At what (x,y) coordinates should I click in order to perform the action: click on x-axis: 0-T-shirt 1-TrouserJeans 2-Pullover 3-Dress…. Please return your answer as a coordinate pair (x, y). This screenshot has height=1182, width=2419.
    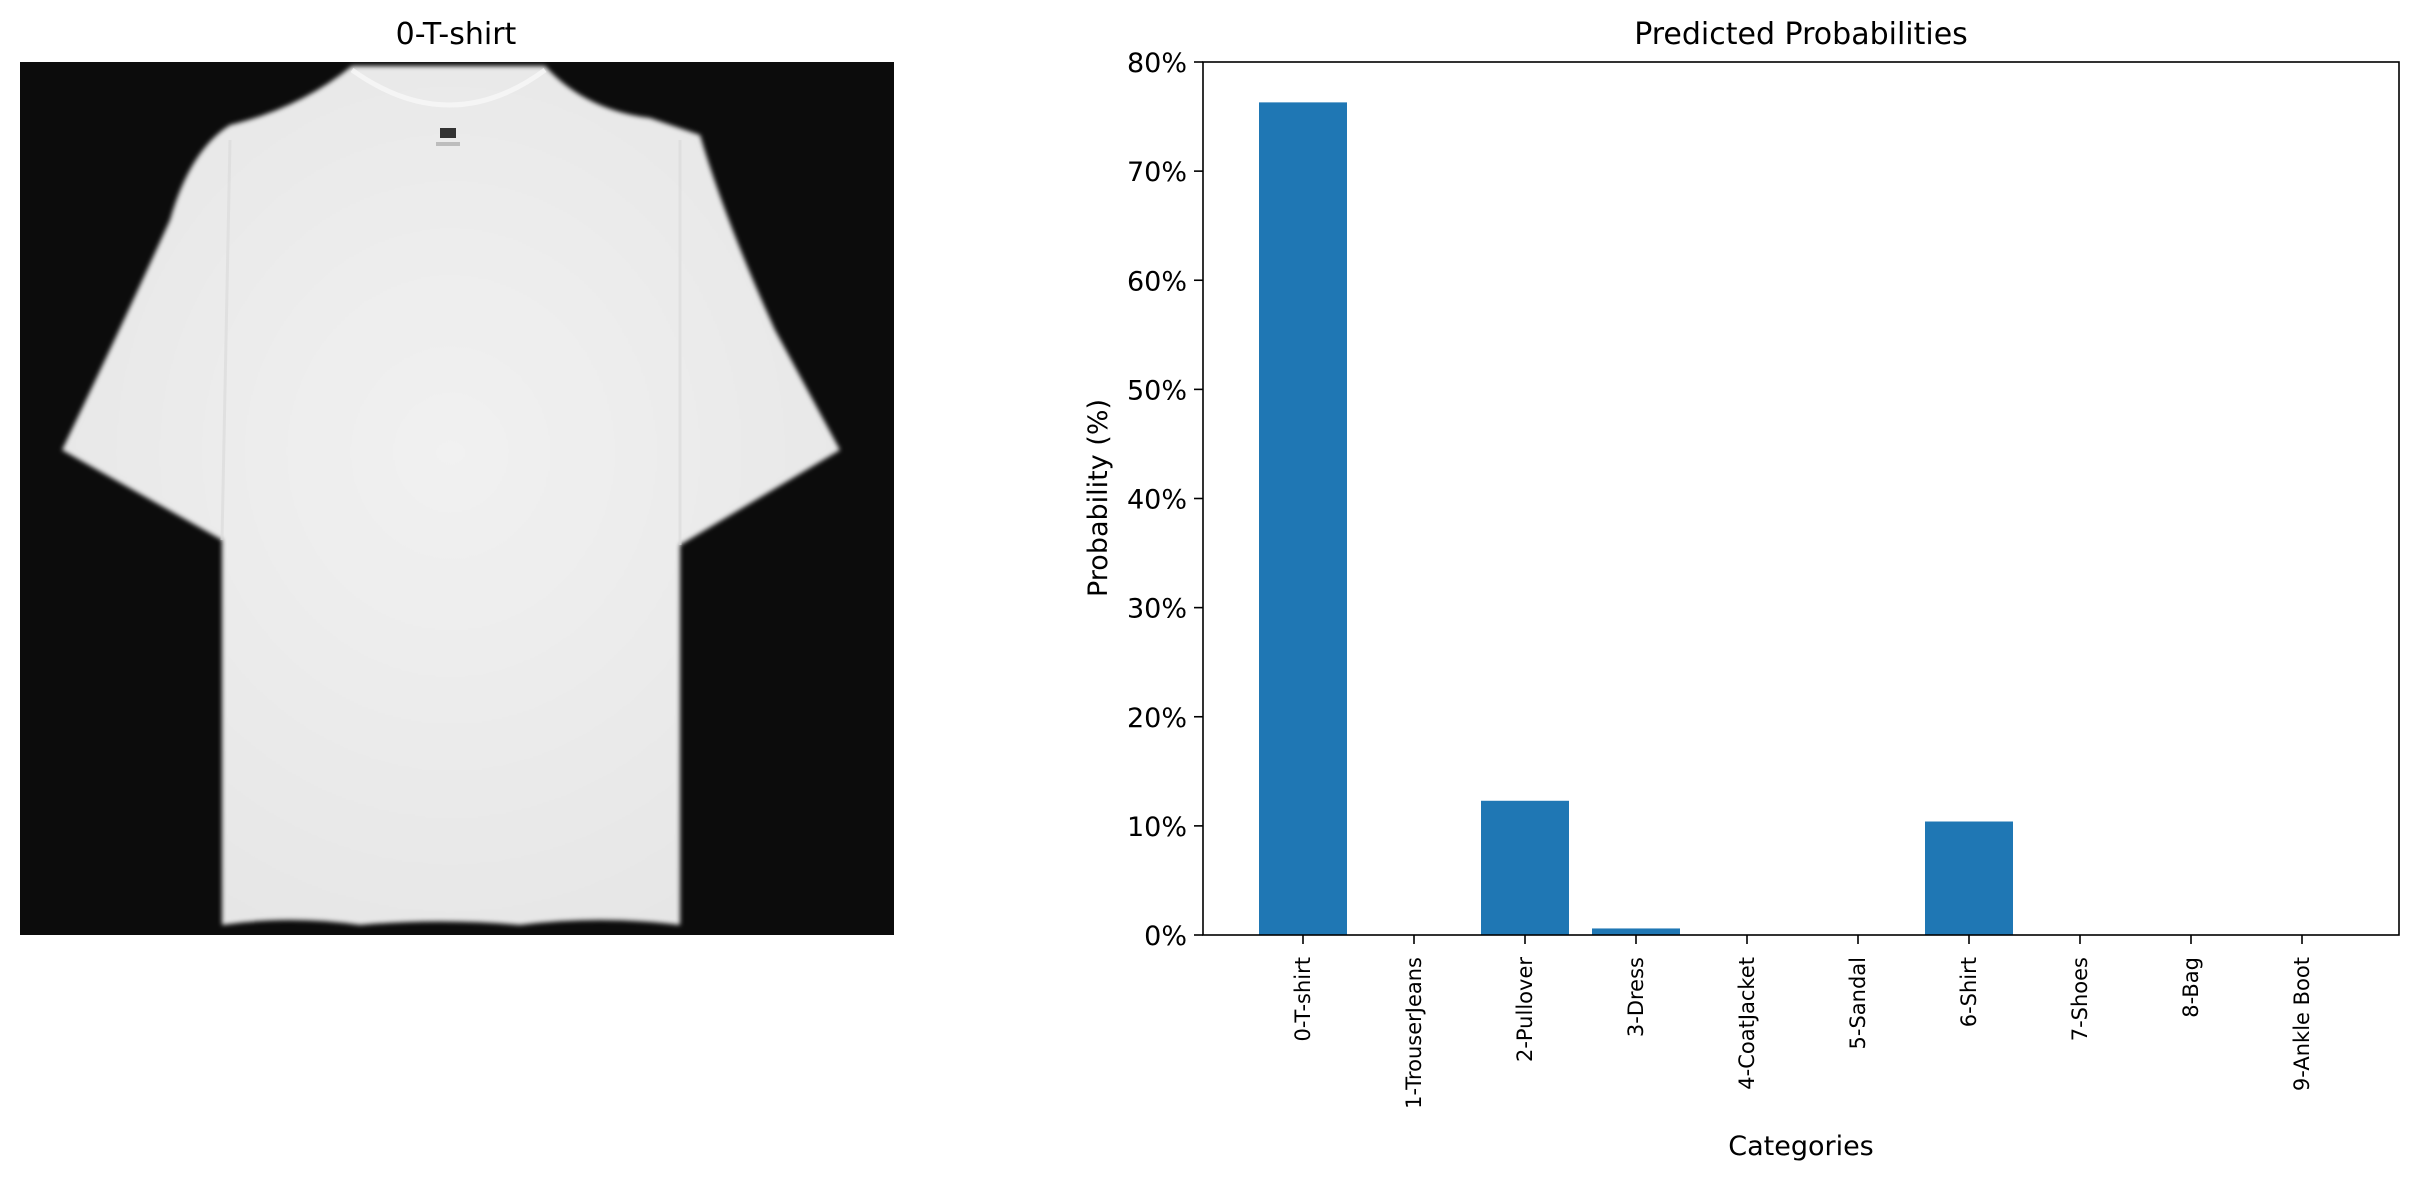
    Looking at the image, I should click on (1802, 1022).